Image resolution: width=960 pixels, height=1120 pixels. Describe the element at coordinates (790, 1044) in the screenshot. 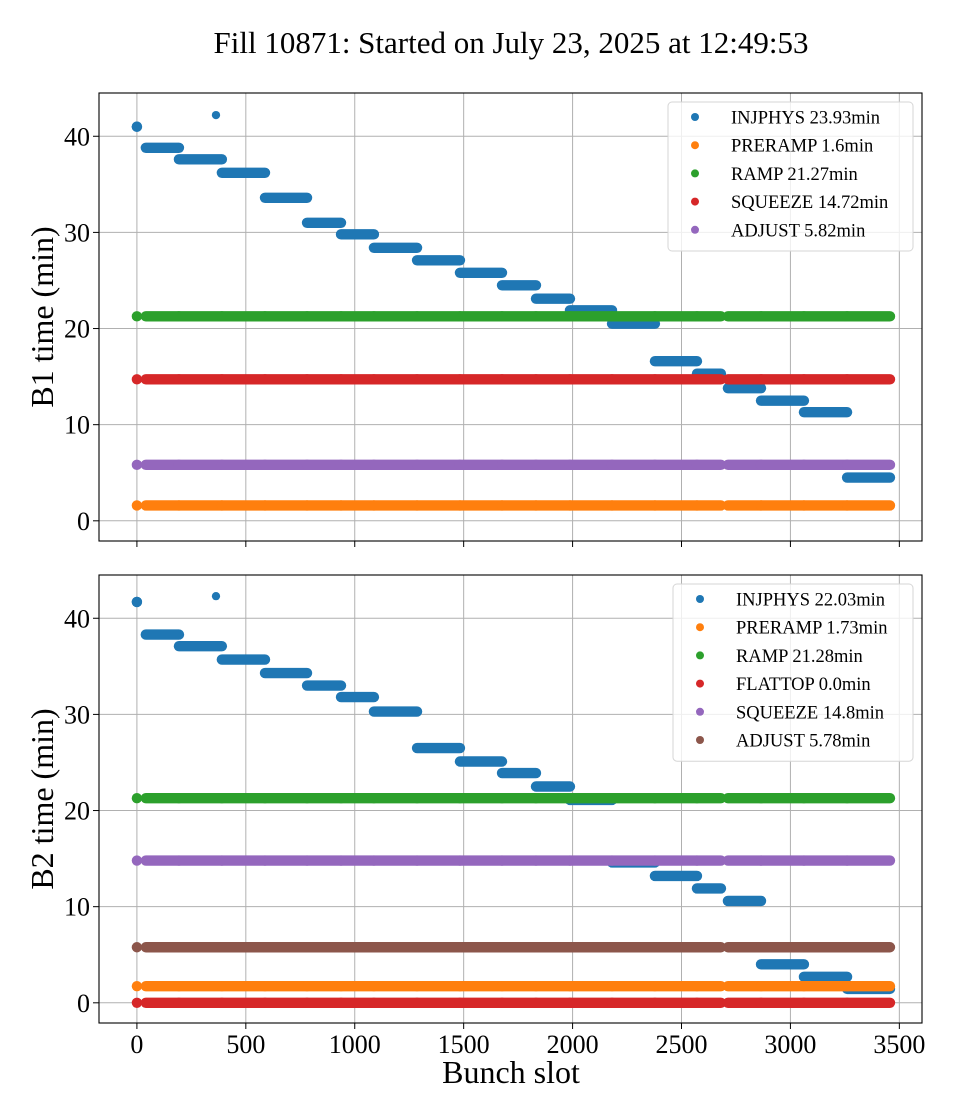

I see `x-tick-label: 3000` at that location.